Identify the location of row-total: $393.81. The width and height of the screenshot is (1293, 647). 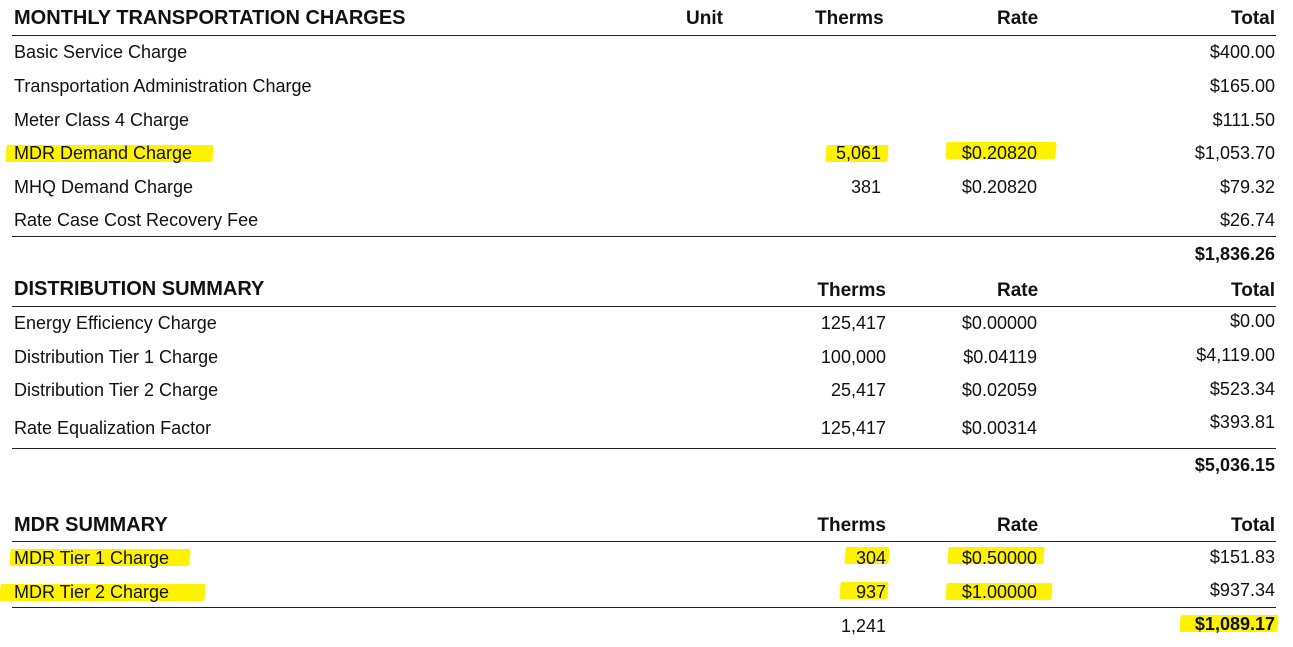
(1242, 422).